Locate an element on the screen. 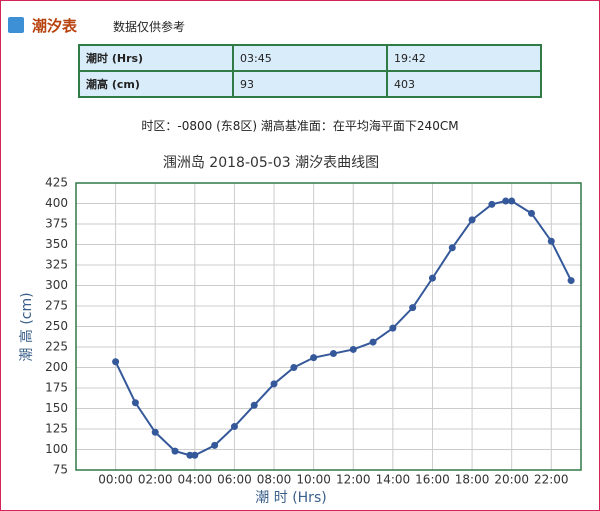  y-tick-label: 175 is located at coordinates (56, 388).